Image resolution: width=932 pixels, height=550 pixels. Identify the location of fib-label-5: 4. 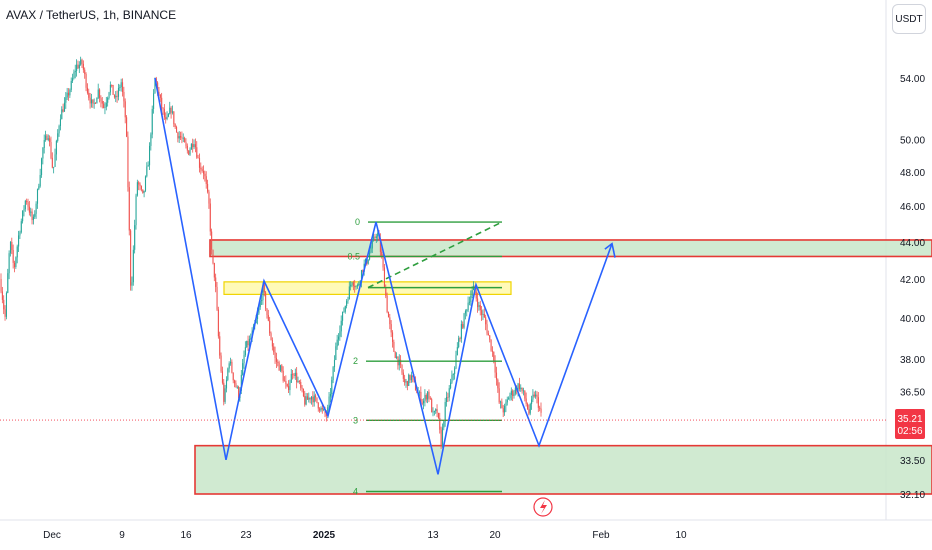
(355, 492).